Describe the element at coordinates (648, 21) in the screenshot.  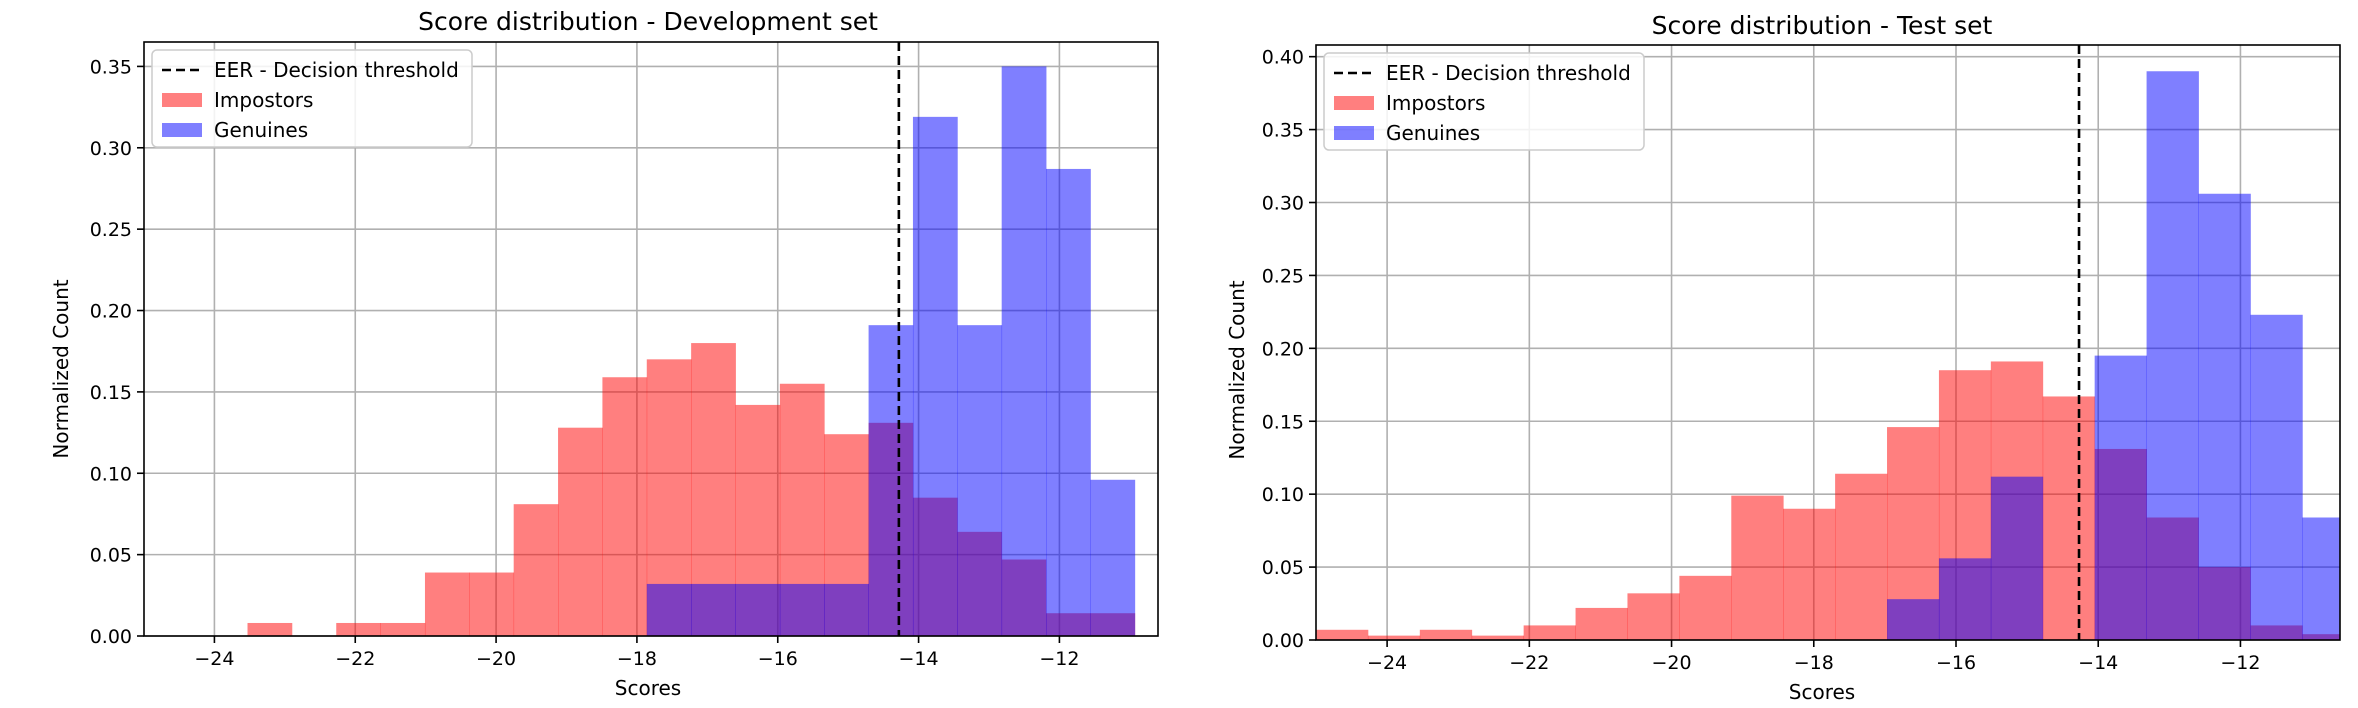
I see `chart-title: Score distribution - Development set` at that location.